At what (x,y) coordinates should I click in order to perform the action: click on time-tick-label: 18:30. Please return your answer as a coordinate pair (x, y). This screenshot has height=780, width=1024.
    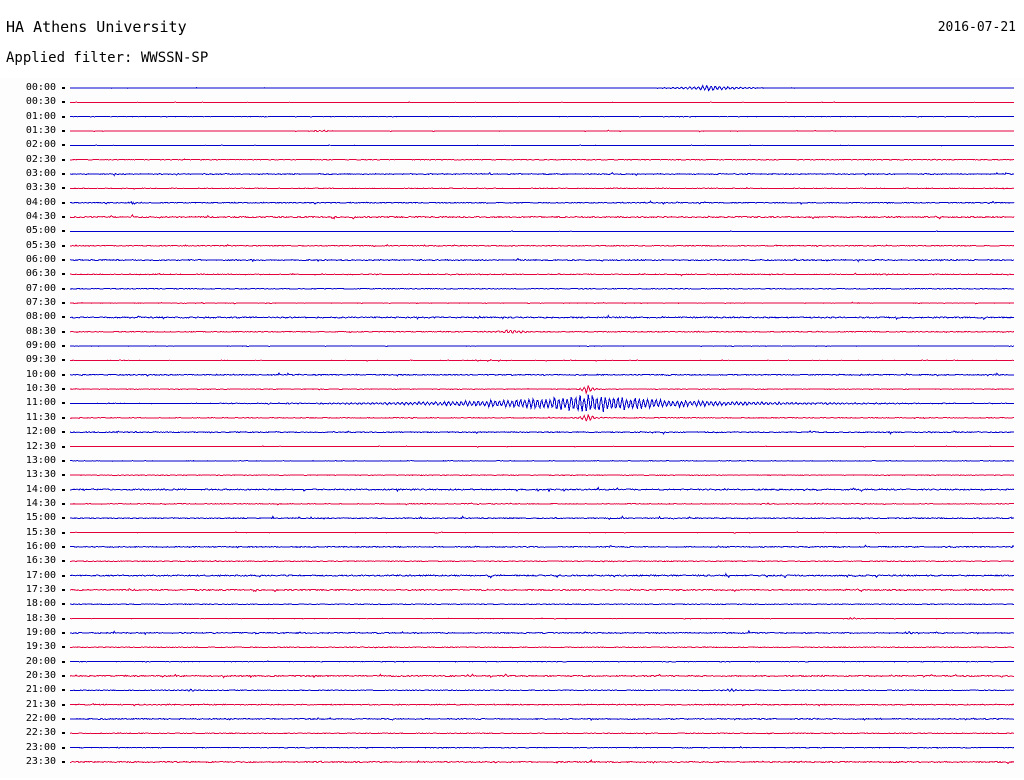
    Looking at the image, I should click on (40, 618).